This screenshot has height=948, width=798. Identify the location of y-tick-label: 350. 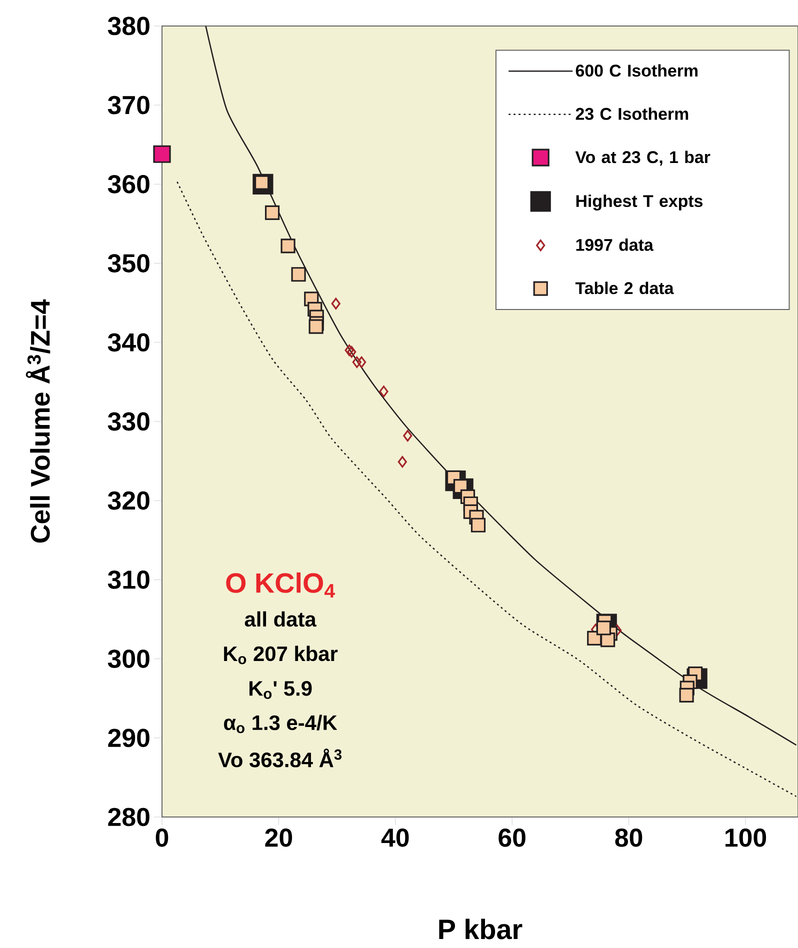
(129, 263).